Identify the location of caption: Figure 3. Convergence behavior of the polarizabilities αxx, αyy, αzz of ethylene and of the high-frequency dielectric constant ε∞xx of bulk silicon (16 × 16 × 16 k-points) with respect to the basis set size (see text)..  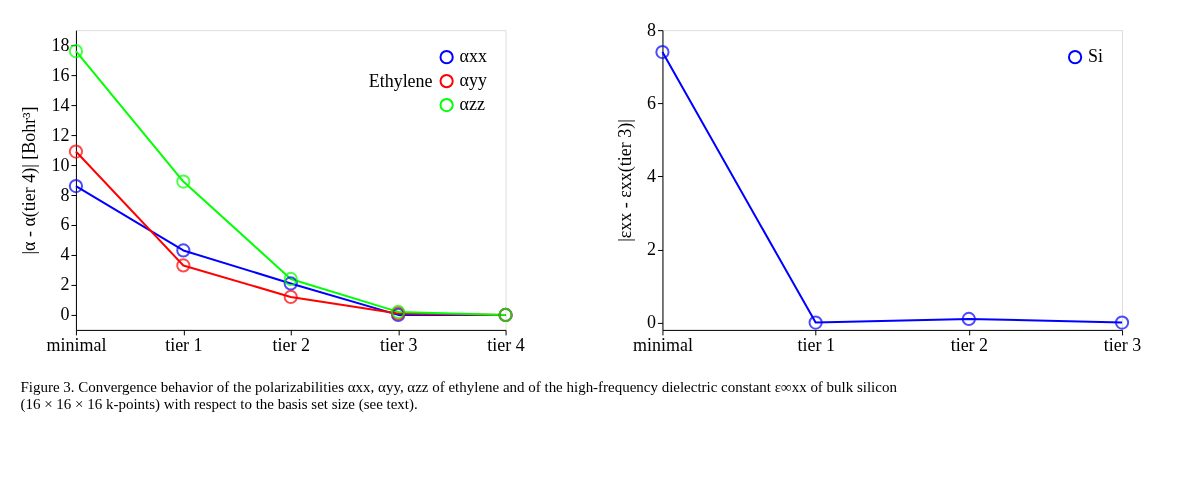
(459, 396).